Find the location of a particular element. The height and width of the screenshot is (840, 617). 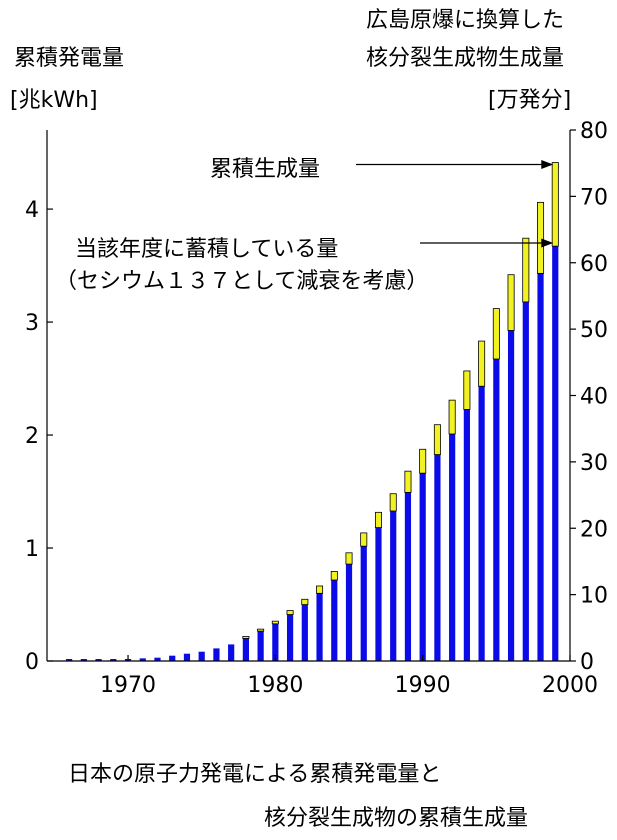

bar-stored-1978 is located at coordinates (245, 649).